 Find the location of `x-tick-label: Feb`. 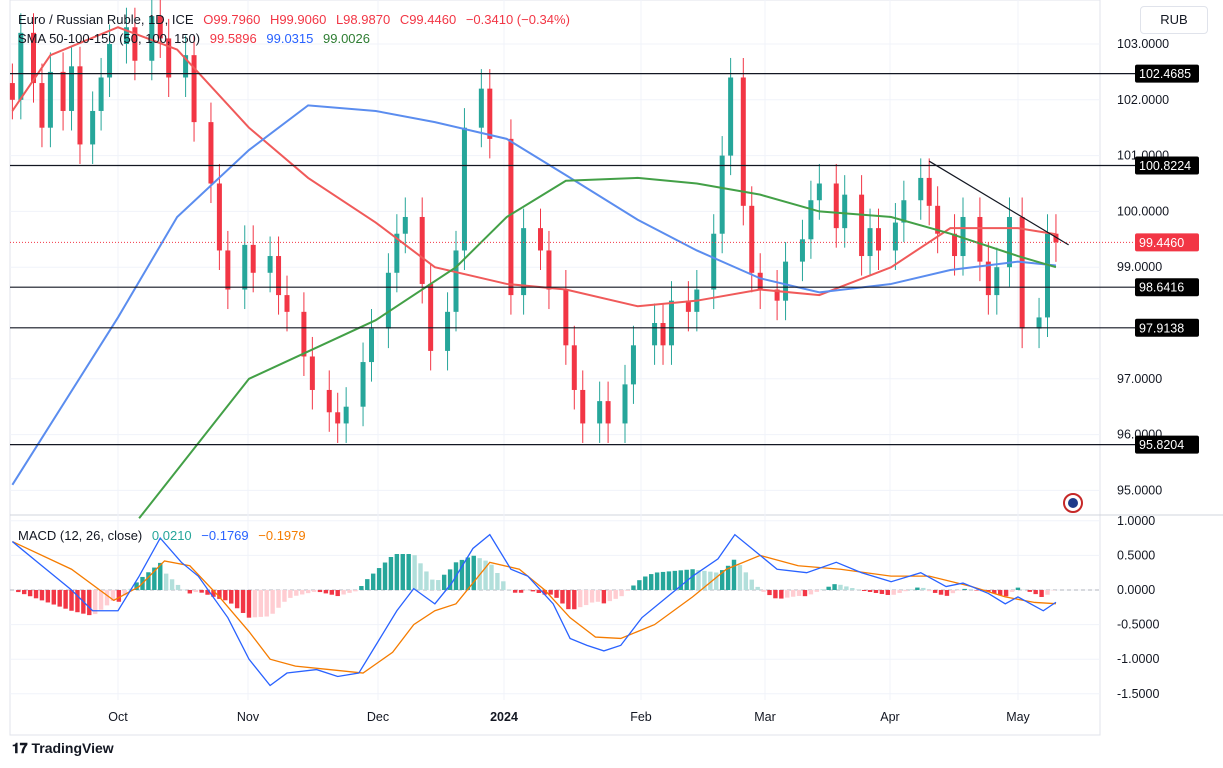

x-tick-label: Feb is located at coordinates (641, 717).